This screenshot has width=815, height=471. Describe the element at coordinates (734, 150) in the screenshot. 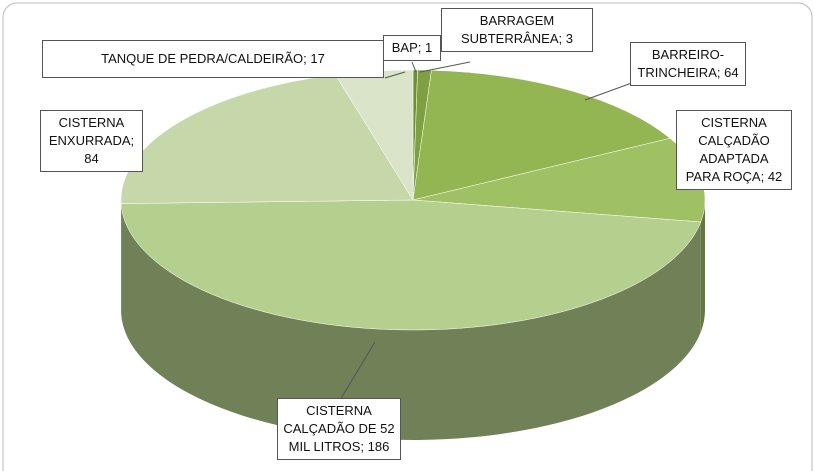

I see `data-label: CISTERNA CALÇADÃO ADAPTADA PARA ROÇA; 42` at that location.